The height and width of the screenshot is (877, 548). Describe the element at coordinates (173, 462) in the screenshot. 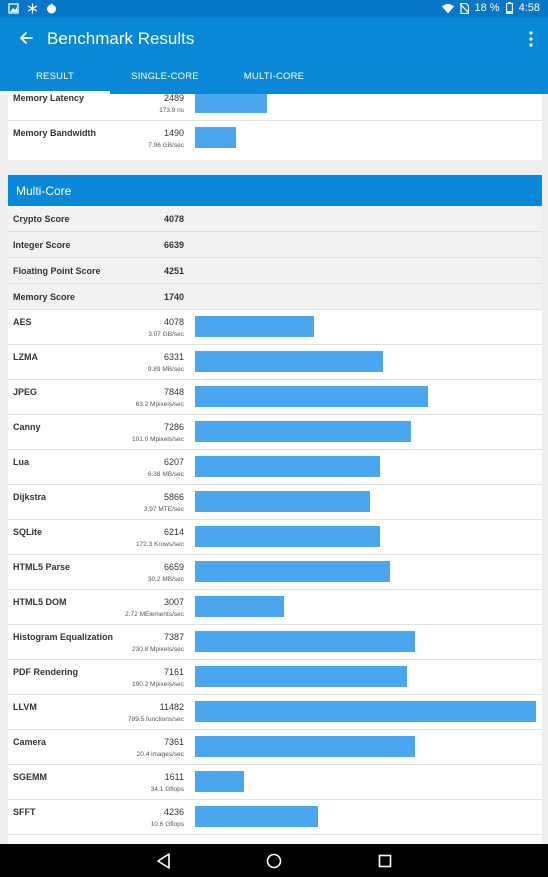

I see `test-score: 6207` at that location.